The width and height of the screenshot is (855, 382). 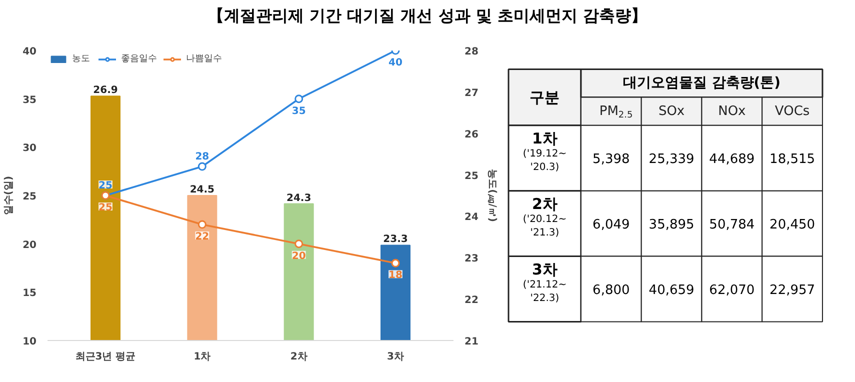 I want to click on y2-tick-label: 23, so click(x=471, y=259).